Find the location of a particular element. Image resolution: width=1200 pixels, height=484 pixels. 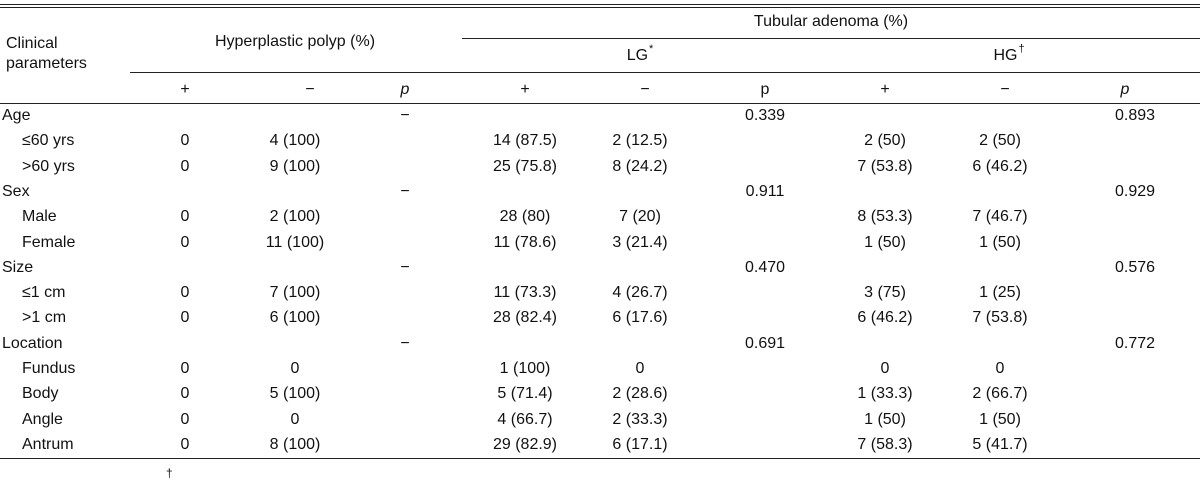

tubular-underline is located at coordinates (831, 38).